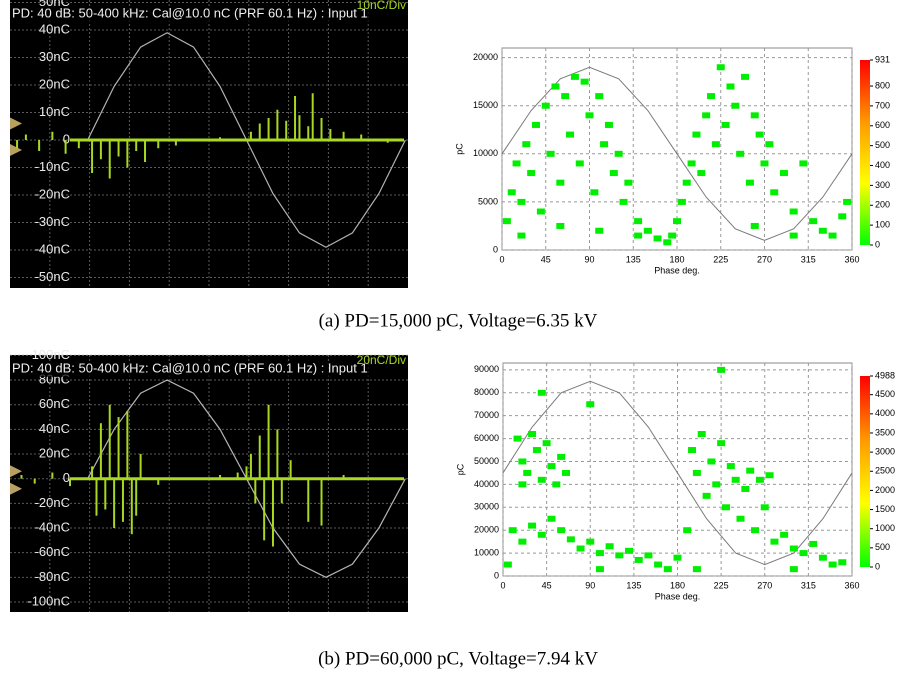  Describe the element at coordinates (458, 320) in the screenshot. I see `caption: (a) PD=15,000 pC, Voltage=6.35 kV` at that location.